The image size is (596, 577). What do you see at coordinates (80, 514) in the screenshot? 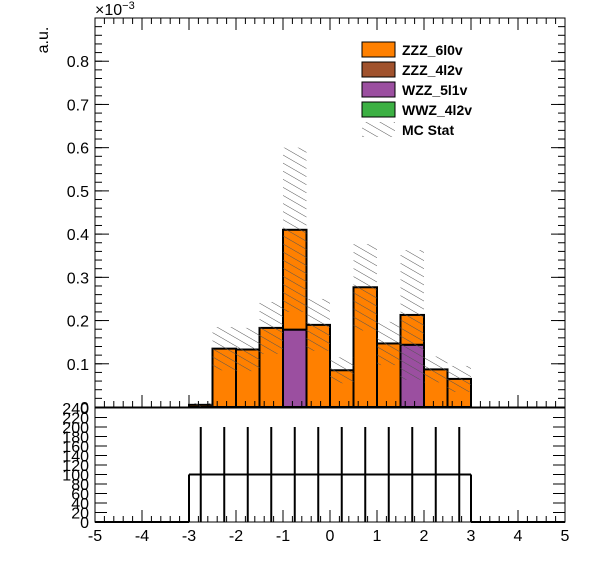
I see `y-tick-label: 20` at bounding box center [80, 514].